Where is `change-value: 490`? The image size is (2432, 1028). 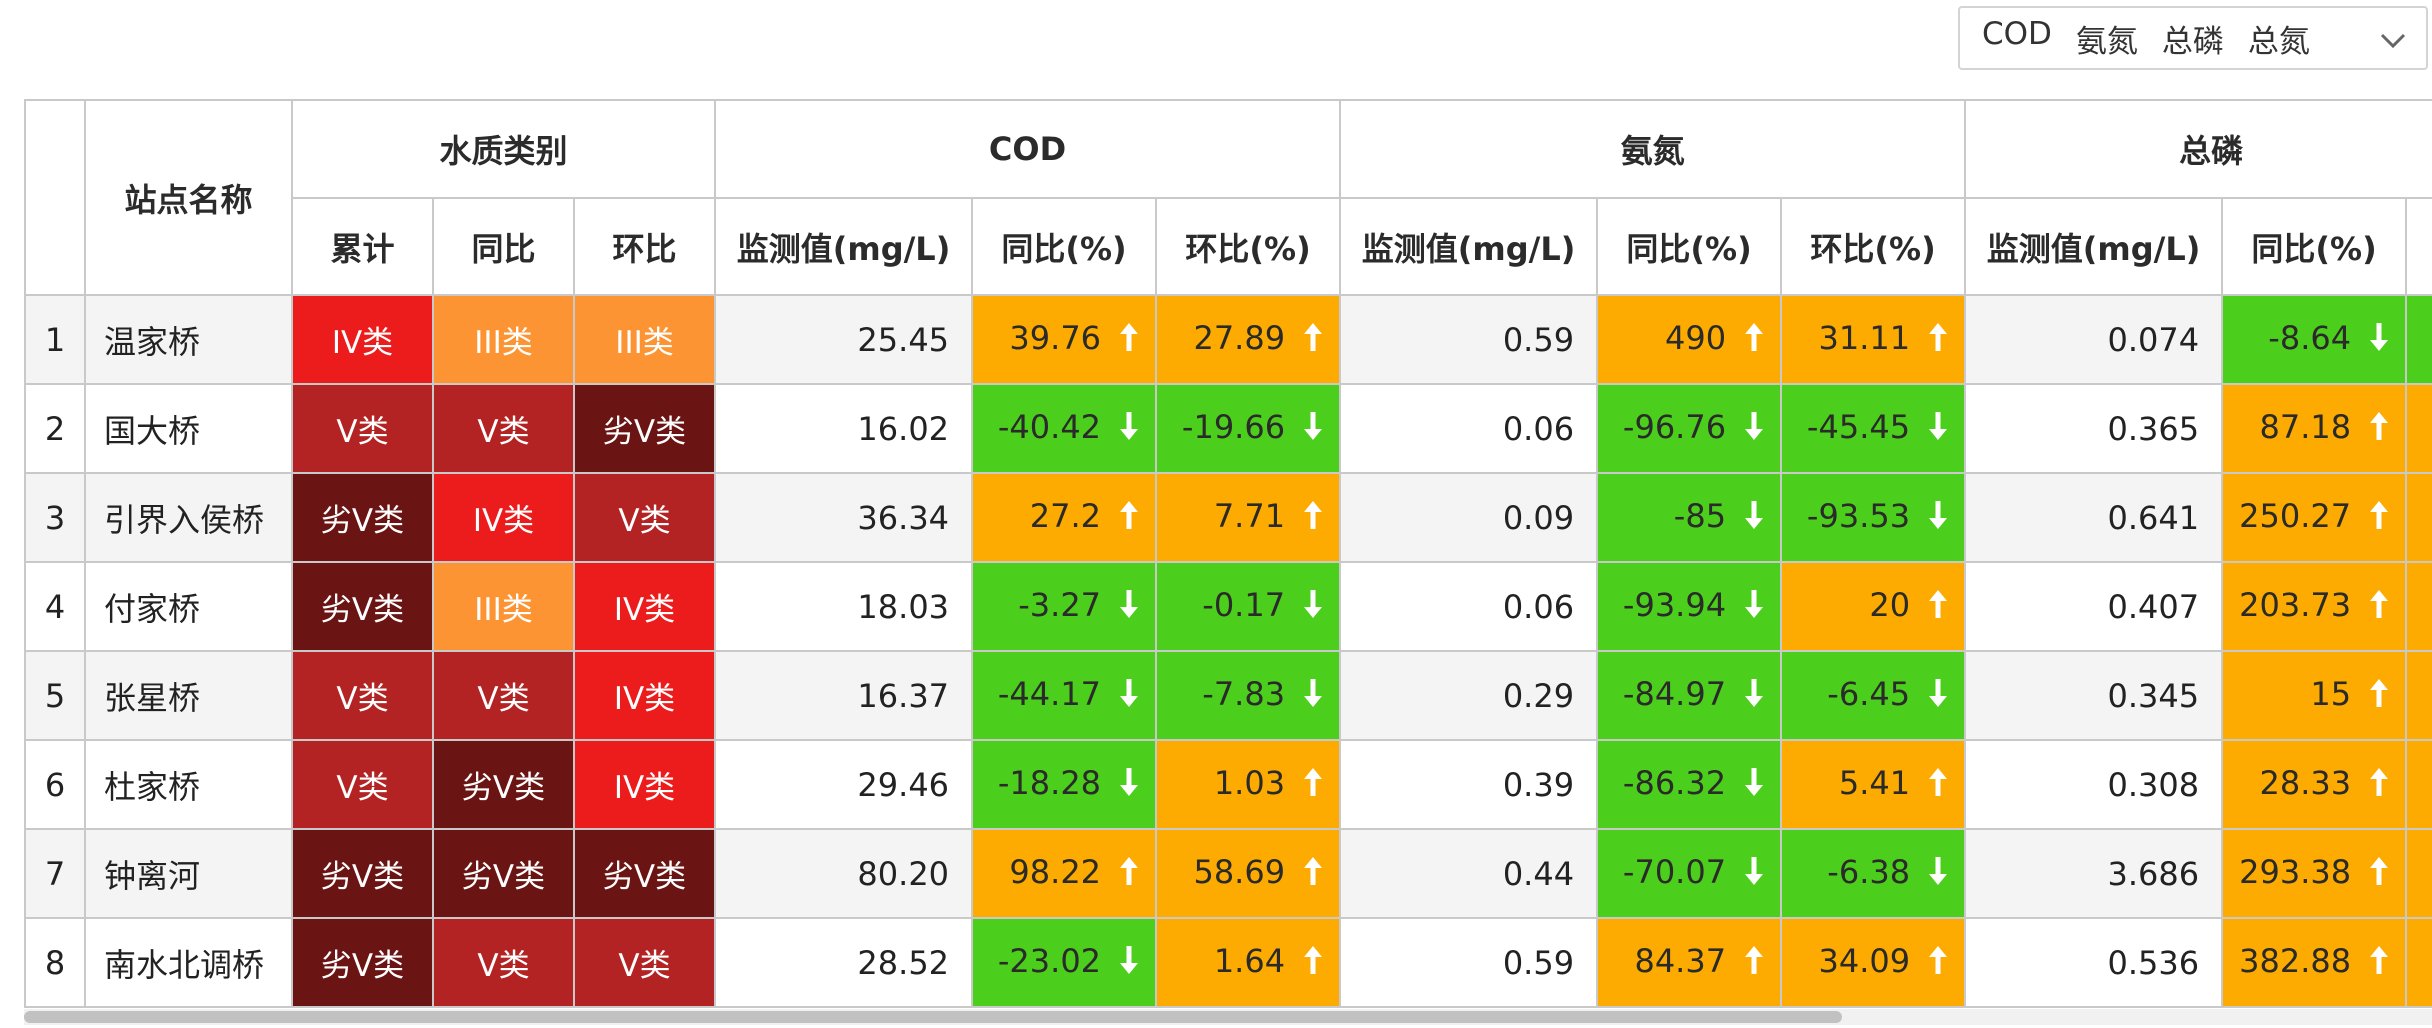
change-value: 490 is located at coordinates (1695, 337).